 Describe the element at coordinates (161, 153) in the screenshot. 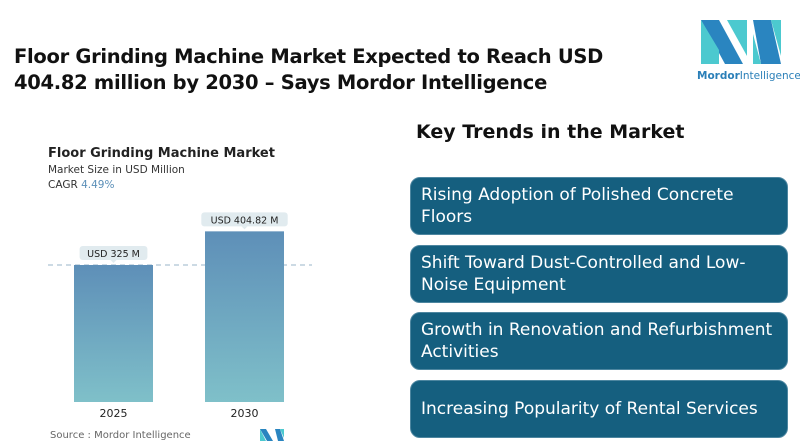

I see `chart-title: Floor Grinding Machine Market` at that location.